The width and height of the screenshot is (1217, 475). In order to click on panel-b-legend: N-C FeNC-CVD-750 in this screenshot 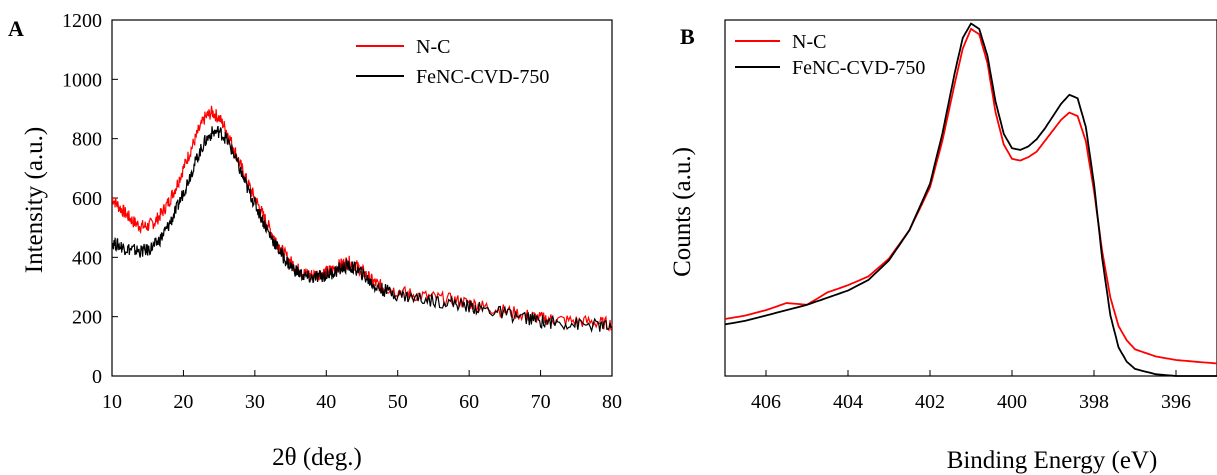, I will do `click(830, 55)`.